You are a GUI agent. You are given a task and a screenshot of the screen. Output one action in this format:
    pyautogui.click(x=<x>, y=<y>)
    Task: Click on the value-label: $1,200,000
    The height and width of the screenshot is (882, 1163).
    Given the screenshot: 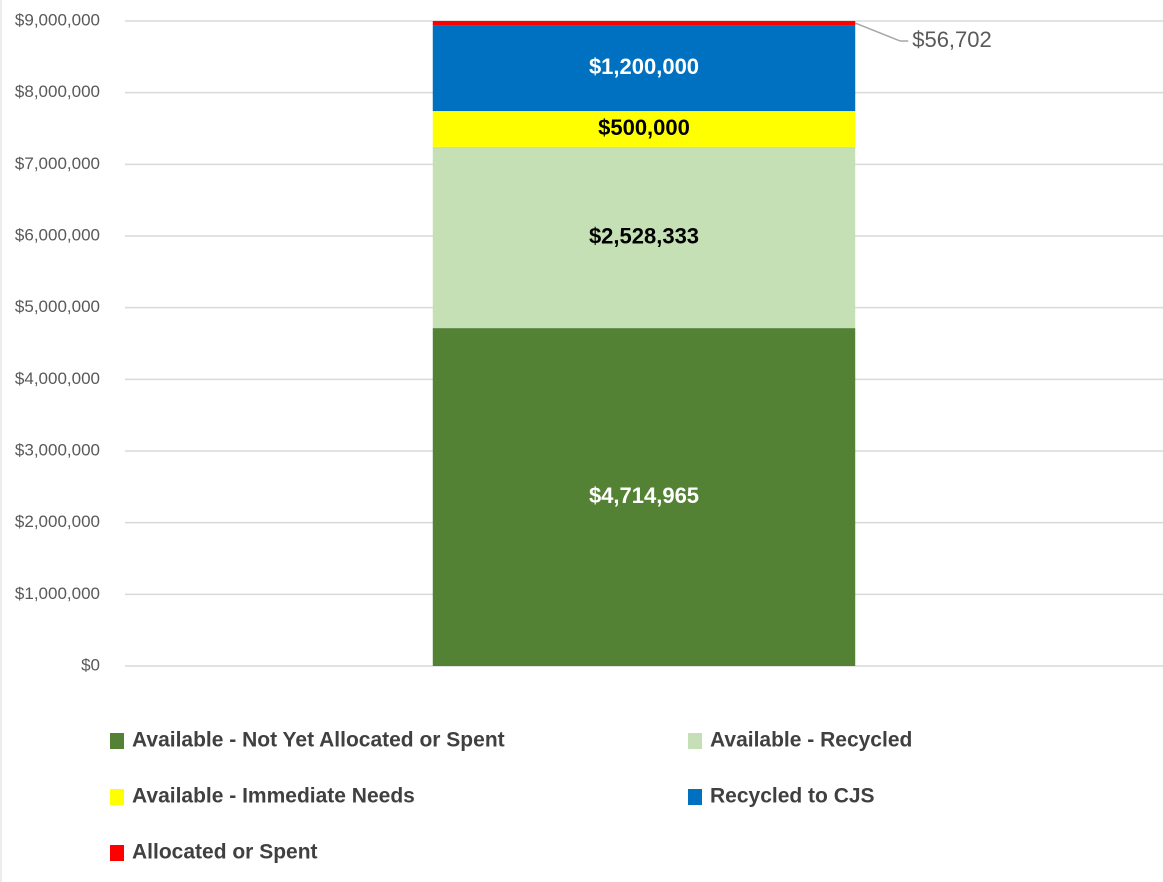 What is the action you would take?
    pyautogui.click(x=644, y=66)
    